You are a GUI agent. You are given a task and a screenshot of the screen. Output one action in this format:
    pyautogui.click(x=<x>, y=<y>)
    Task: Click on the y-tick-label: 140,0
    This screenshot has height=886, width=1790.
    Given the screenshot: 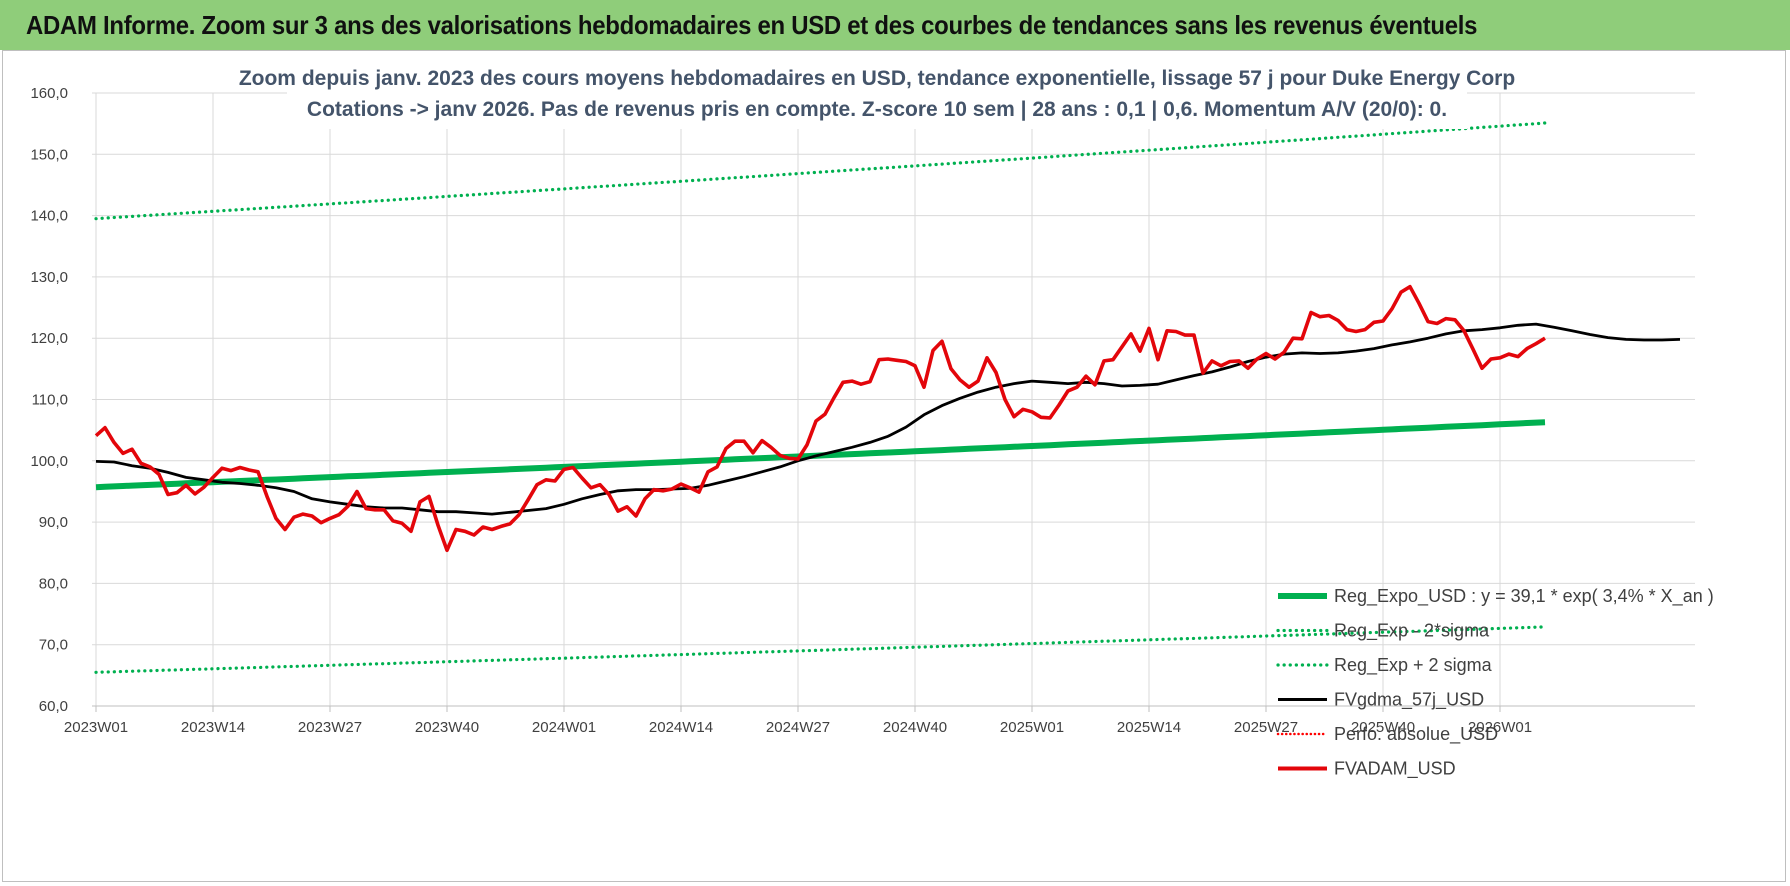 What is the action you would take?
    pyautogui.click(x=49, y=216)
    